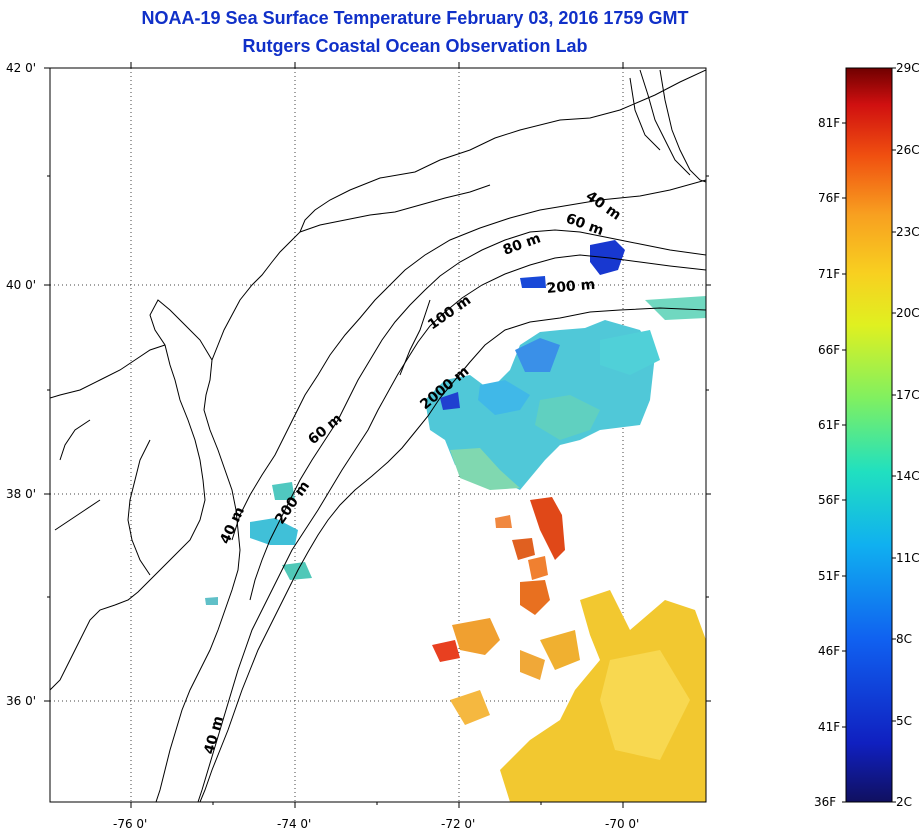  I want to click on colorbar-celsius-label: 5C, so click(904, 721).